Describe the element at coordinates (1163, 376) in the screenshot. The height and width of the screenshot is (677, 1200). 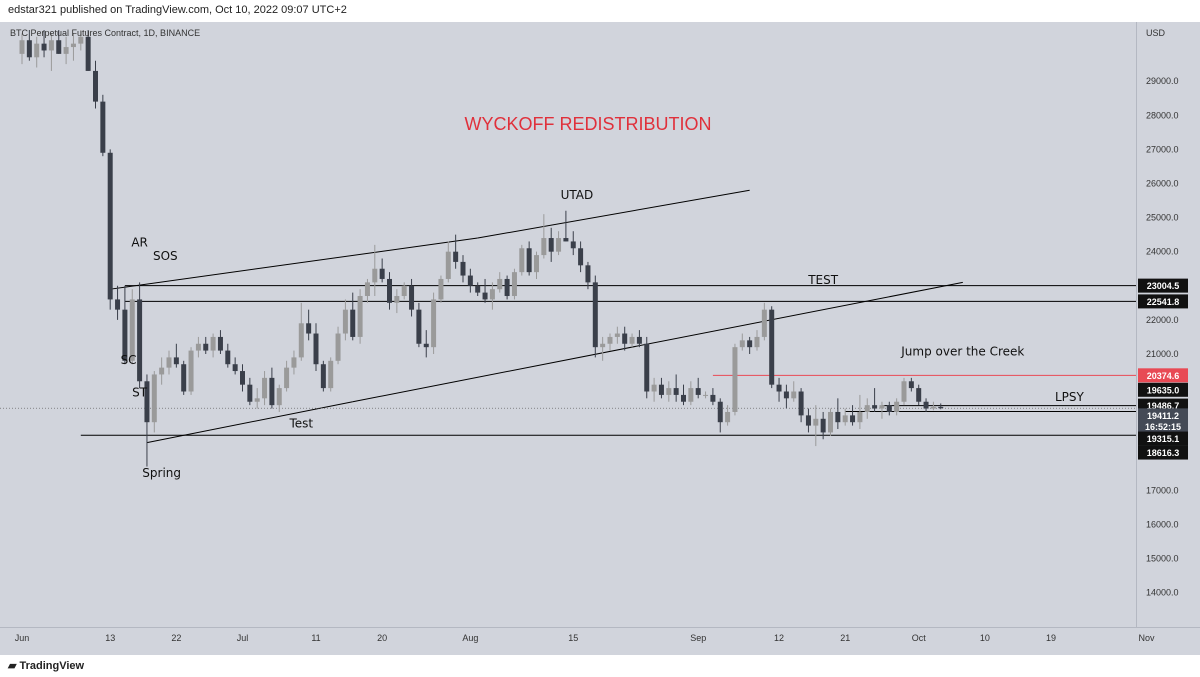
I see `price-label-2: 20374.6` at that location.